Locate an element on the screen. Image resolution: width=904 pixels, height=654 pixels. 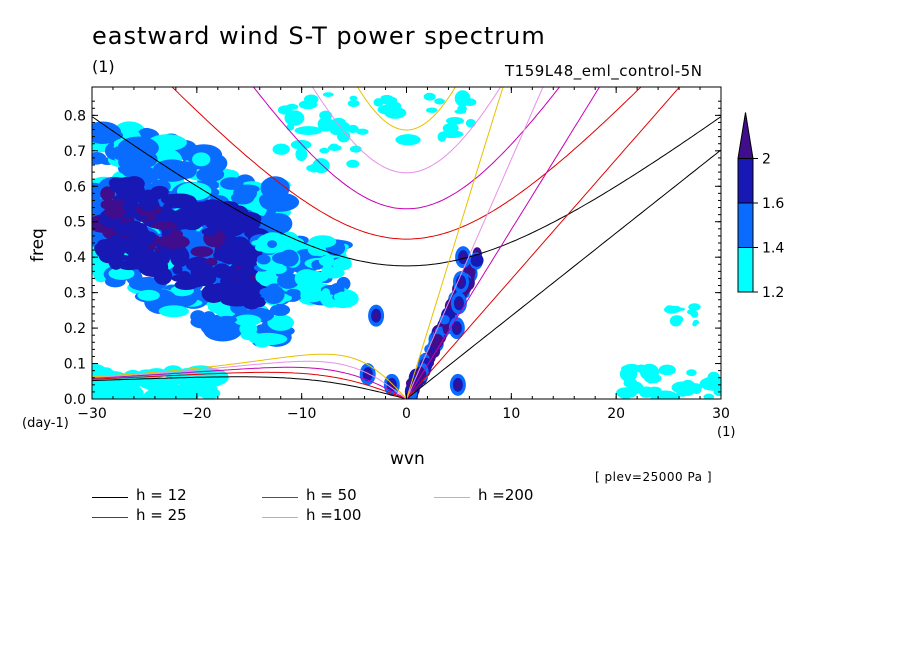
colorbar-label: 1.6 is located at coordinates (773, 204).